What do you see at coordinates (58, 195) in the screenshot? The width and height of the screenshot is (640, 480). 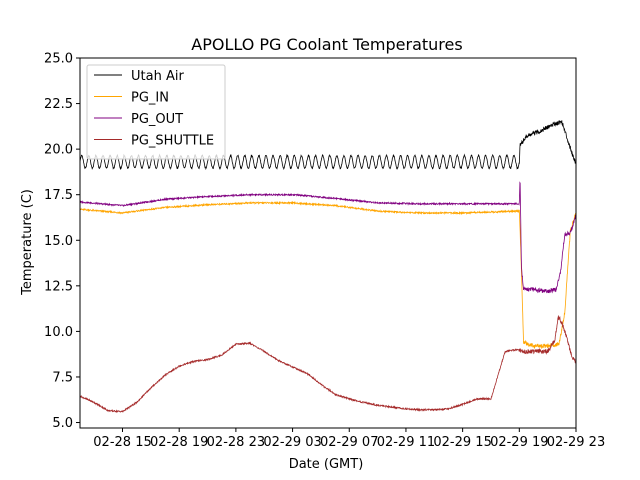 I see `y-tick-label: 17.5` at bounding box center [58, 195].